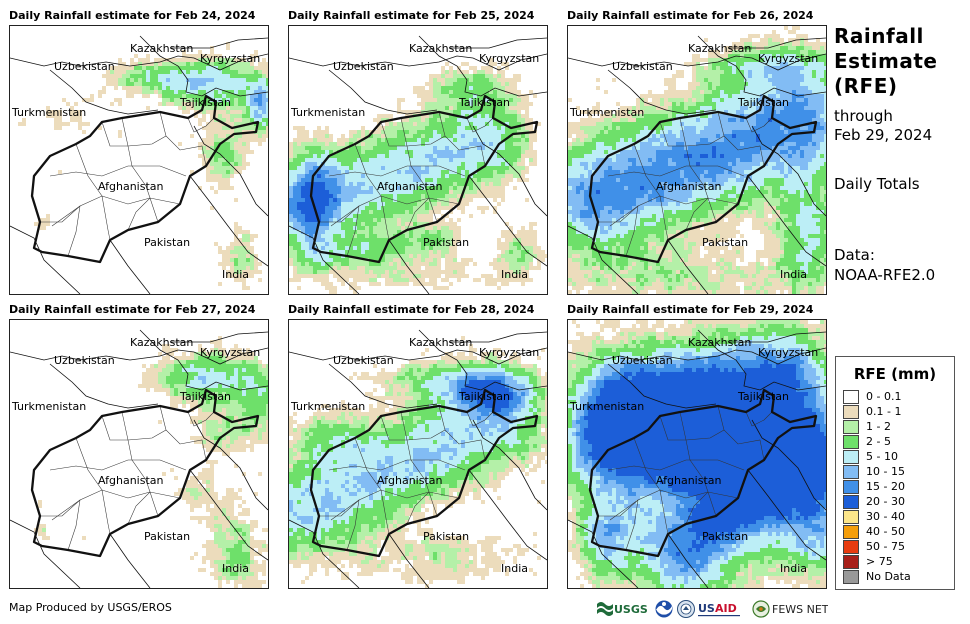 The height and width of the screenshot is (624, 970). What do you see at coordinates (411, 15) in the screenshot?
I see `panel-title: Daily Rainfall estimate for Feb 25, 2024` at bounding box center [411, 15].